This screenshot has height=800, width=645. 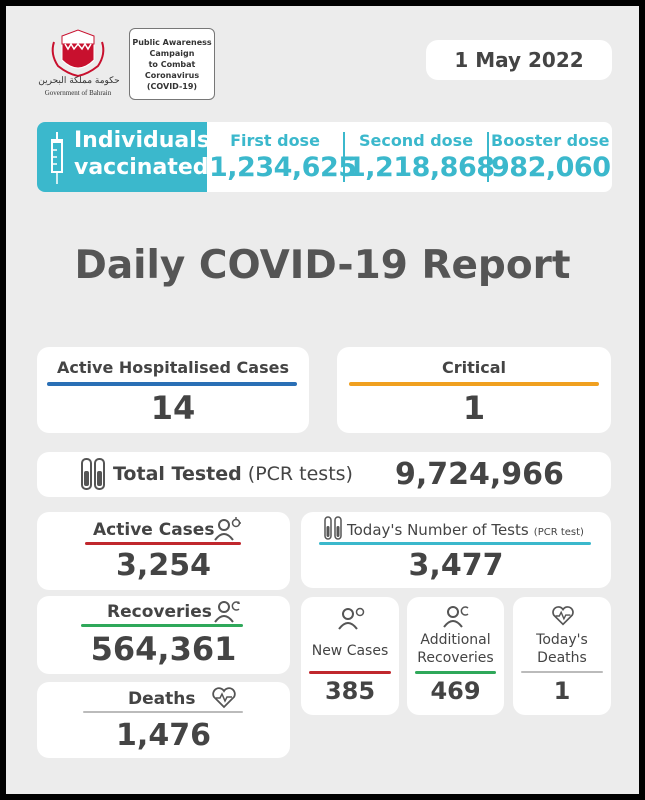 I want to click on todays-deaths-label-line2: Deaths, so click(x=562, y=658).